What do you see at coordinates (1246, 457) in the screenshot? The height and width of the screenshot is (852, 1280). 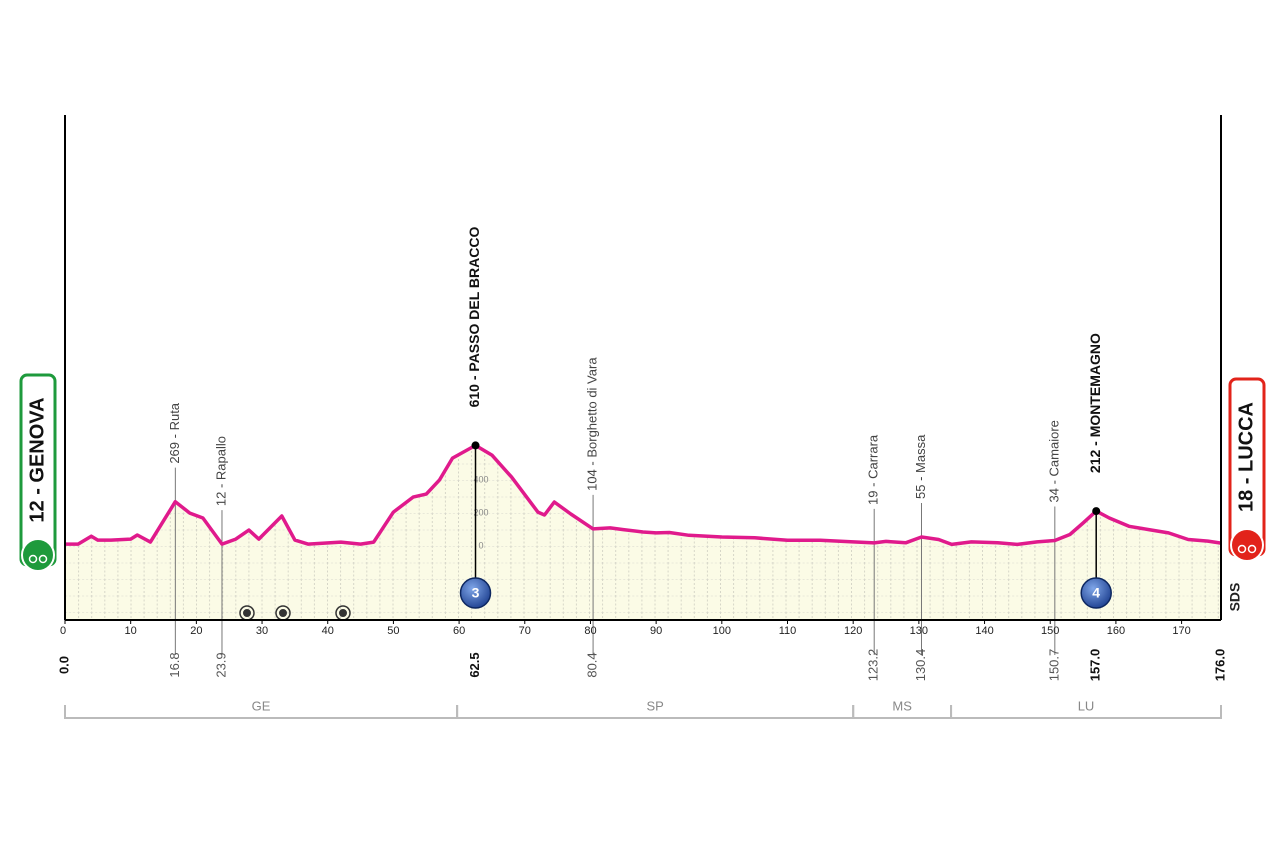 I see `finish-label: 18 - LUCCA` at bounding box center [1246, 457].